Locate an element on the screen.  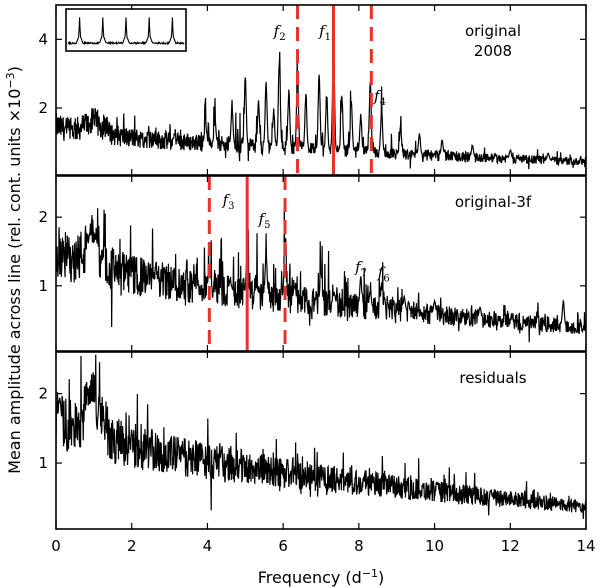
panel-3-y-tick-label: 2 is located at coordinates (43, 394).